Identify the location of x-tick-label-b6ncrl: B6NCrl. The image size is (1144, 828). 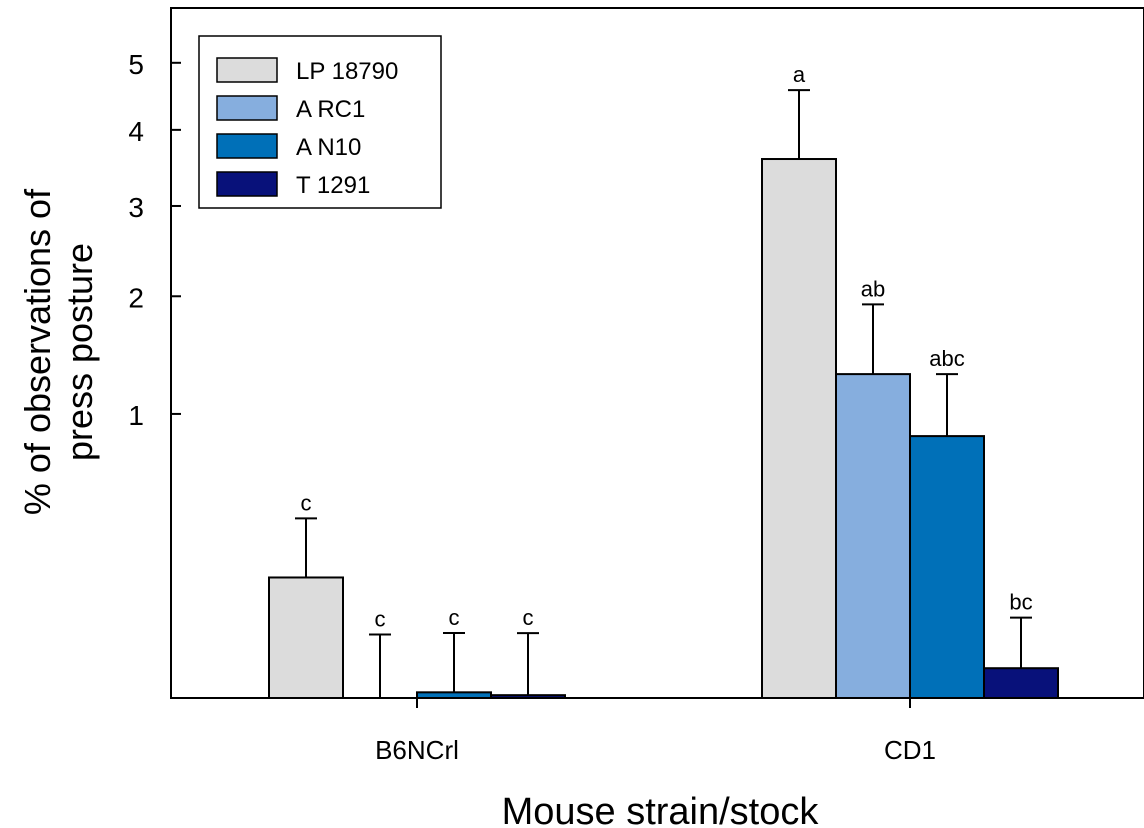
(417, 750).